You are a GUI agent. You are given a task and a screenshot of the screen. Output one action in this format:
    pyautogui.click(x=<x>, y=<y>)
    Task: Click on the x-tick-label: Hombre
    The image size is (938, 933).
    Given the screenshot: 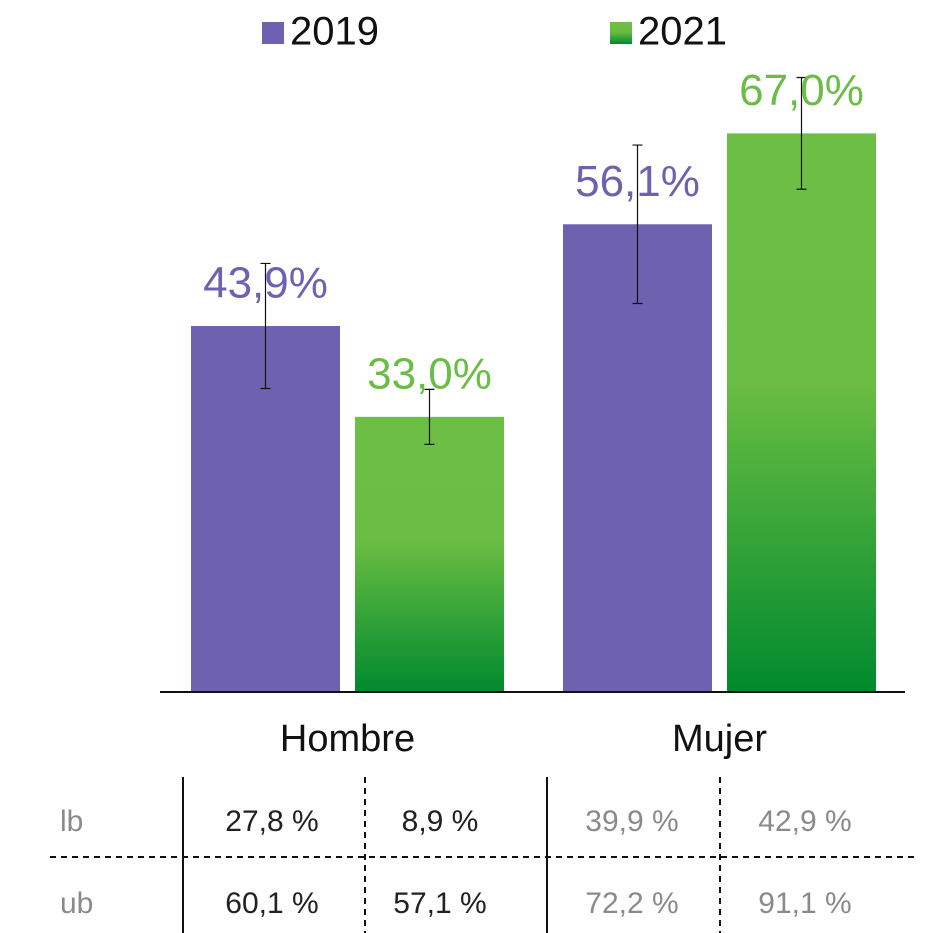 What is the action you would take?
    pyautogui.click(x=347, y=739)
    